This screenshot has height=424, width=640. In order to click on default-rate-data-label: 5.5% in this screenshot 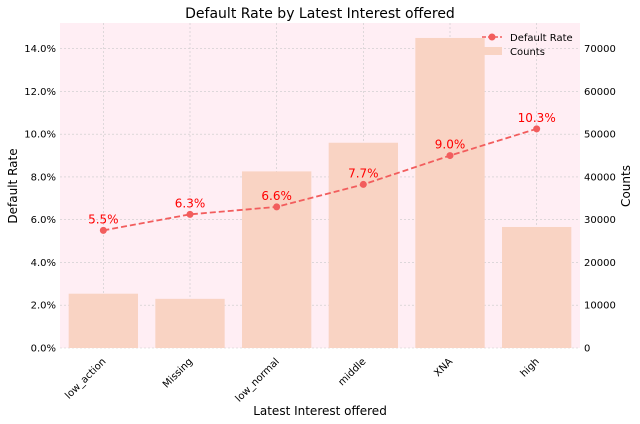, I will do `click(103, 219)`.